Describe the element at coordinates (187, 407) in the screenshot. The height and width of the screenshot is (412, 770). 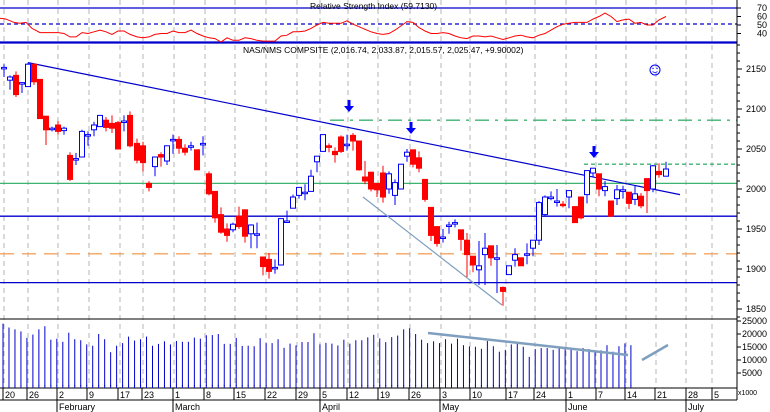
I see `month-label: March` at that location.